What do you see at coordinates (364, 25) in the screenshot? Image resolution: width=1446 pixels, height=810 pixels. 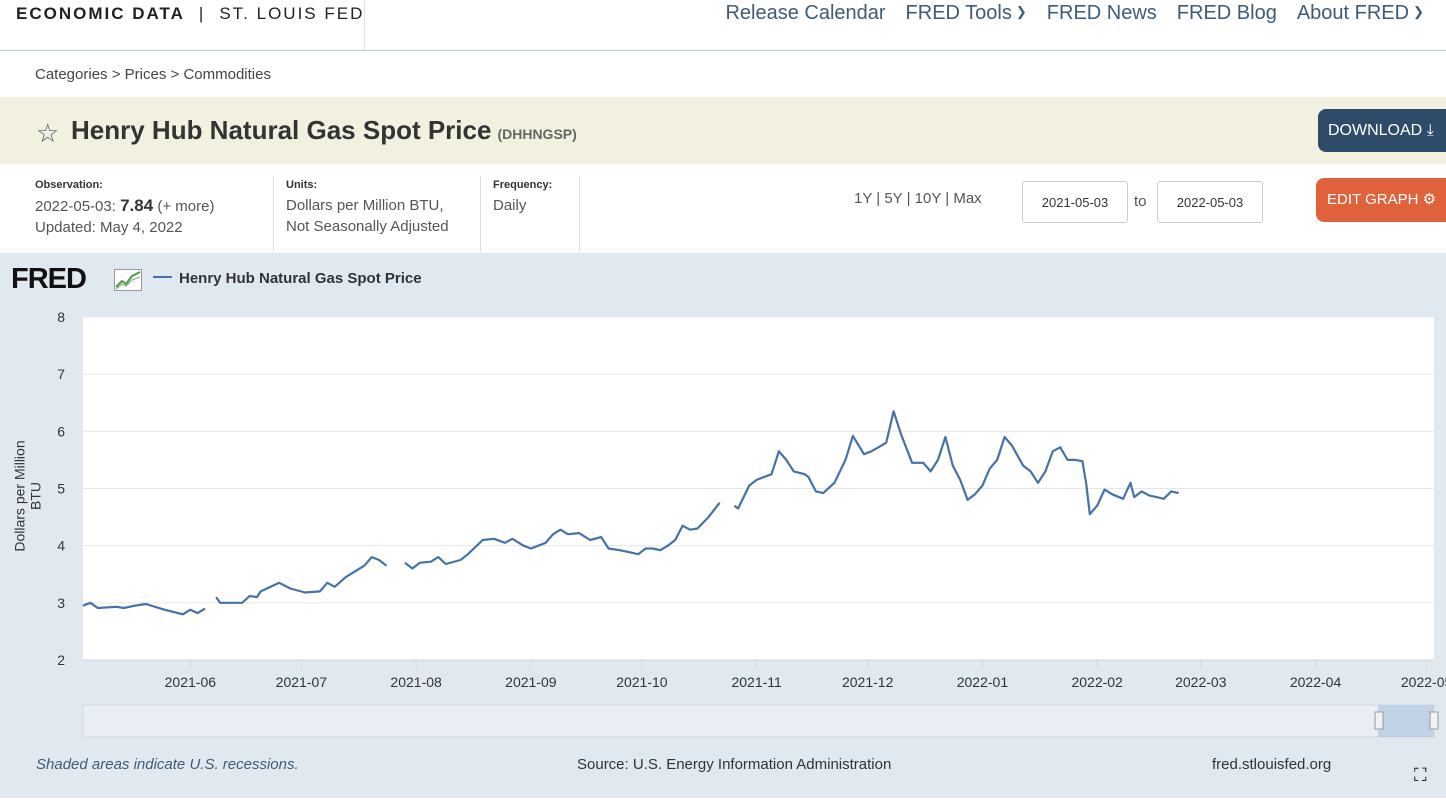 I see `header-divider` at bounding box center [364, 25].